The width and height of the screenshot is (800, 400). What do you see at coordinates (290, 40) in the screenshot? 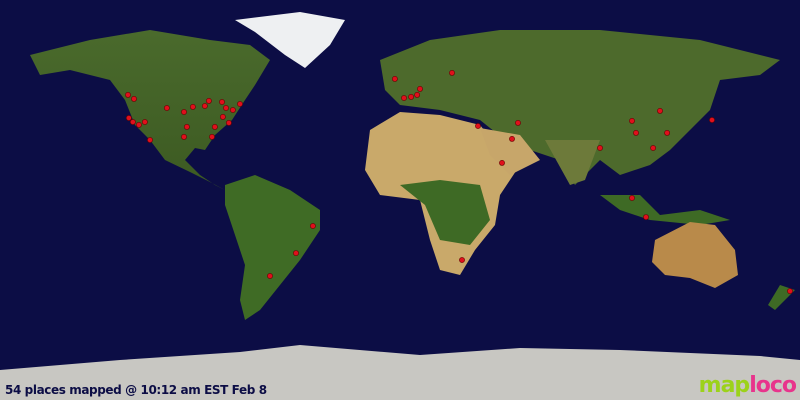
I see `greenland` at bounding box center [290, 40].